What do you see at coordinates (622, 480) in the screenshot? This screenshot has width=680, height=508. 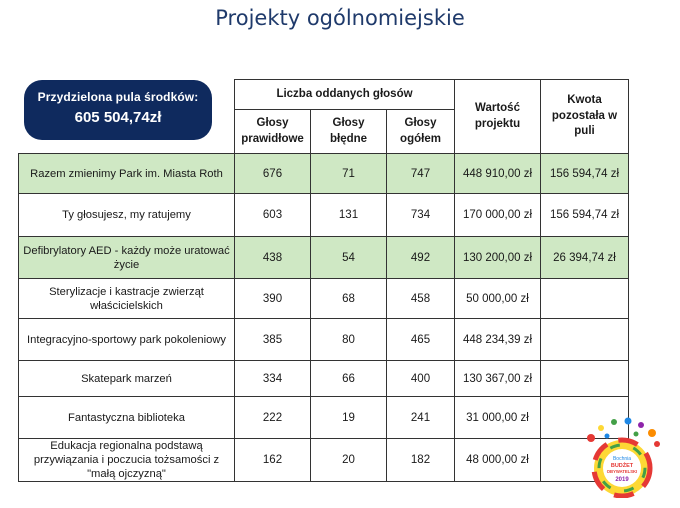 I see `logo-text-4: 2019` at bounding box center [622, 480].